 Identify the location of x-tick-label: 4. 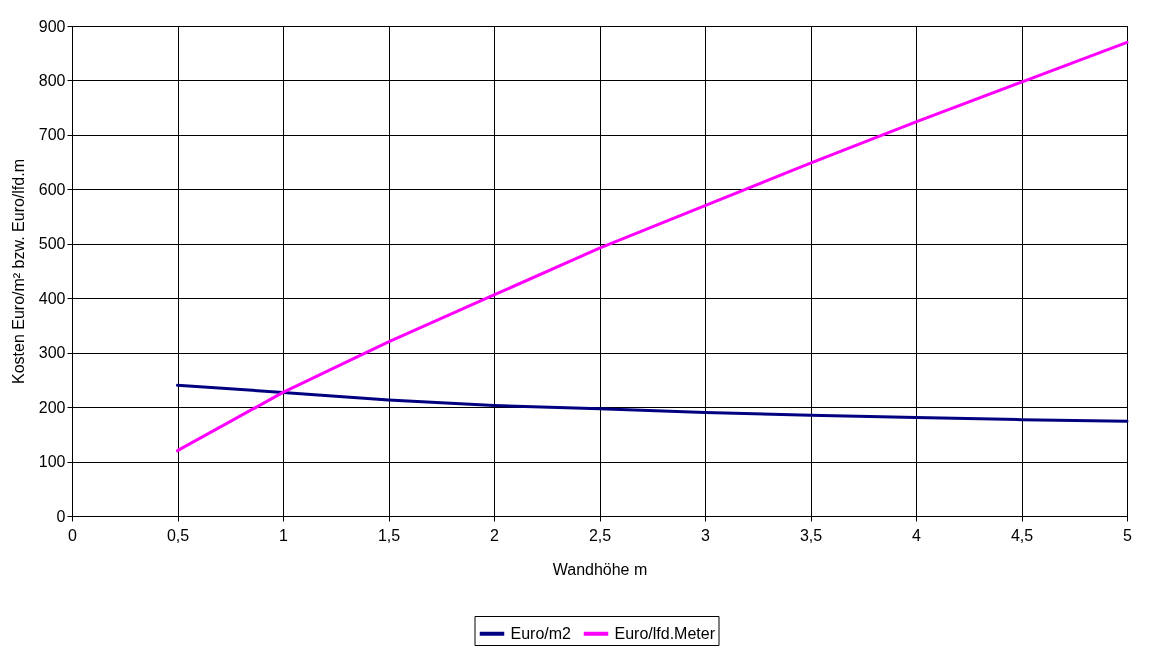
(917, 535).